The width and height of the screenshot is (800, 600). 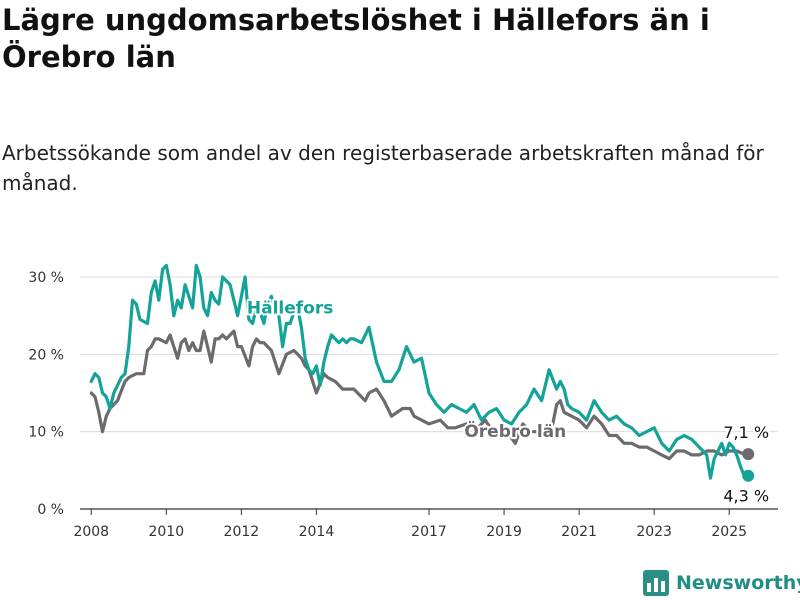 I want to click on y-tick-label: 0 %, so click(x=50, y=510).